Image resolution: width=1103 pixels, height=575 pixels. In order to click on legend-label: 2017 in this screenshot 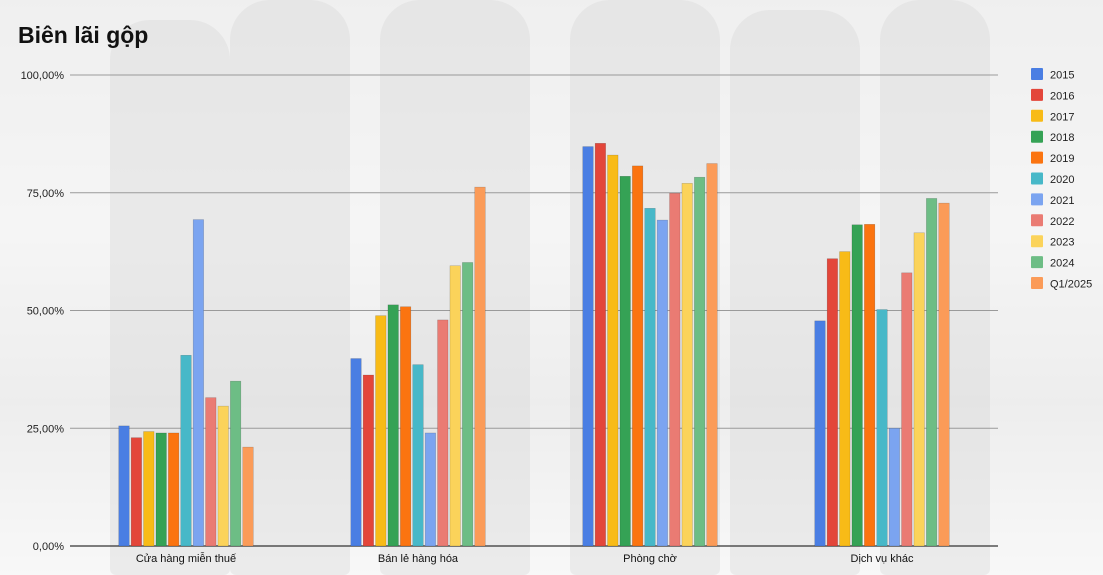, I will do `click(1062, 117)`.